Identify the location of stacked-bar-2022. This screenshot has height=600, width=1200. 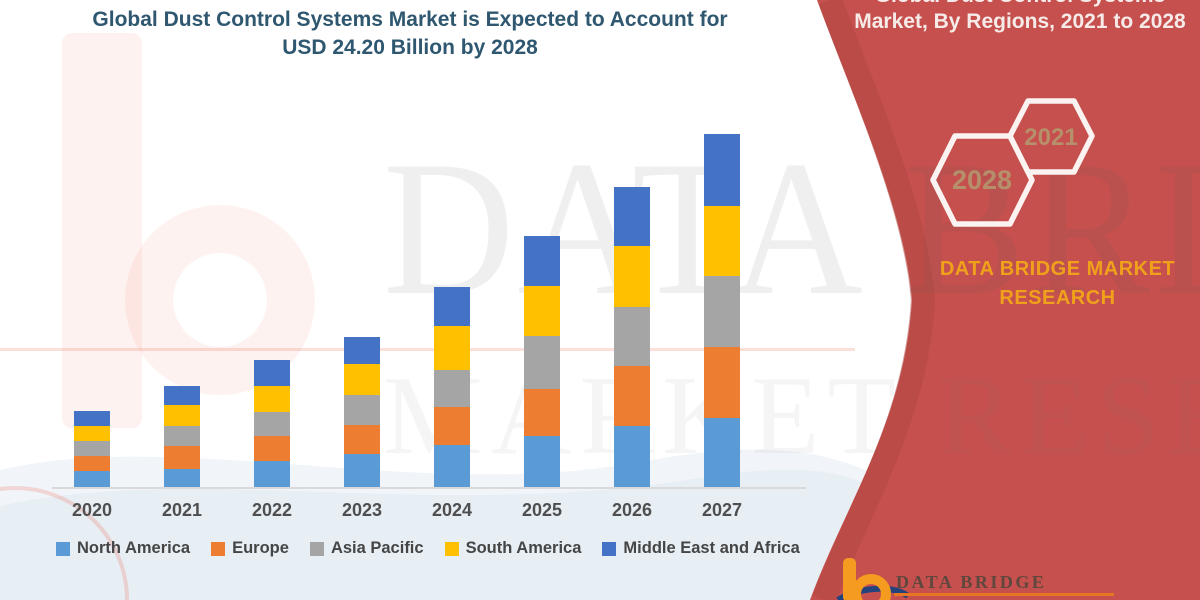
(272, 423).